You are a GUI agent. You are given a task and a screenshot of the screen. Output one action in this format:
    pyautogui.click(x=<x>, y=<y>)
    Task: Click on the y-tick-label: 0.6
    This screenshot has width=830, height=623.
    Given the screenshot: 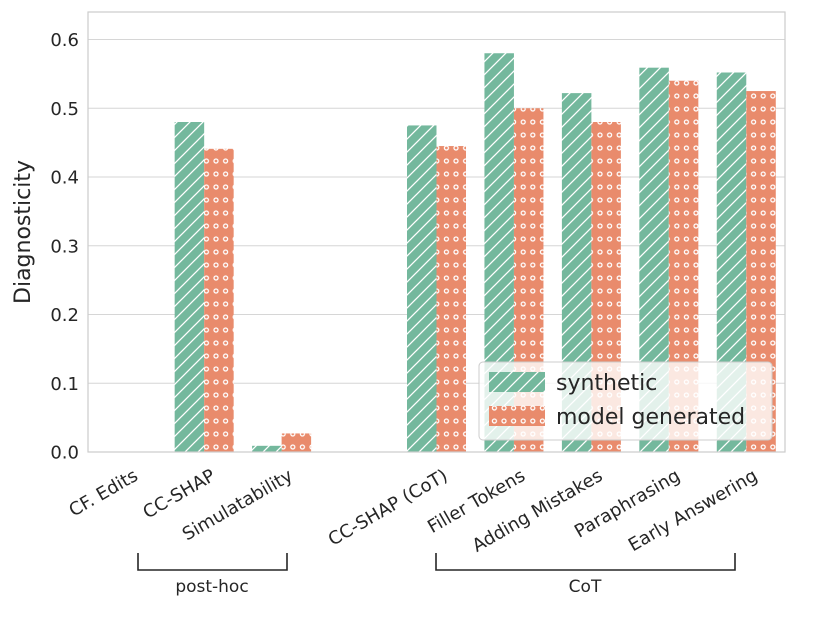 What is the action you would take?
    pyautogui.click(x=64, y=40)
    